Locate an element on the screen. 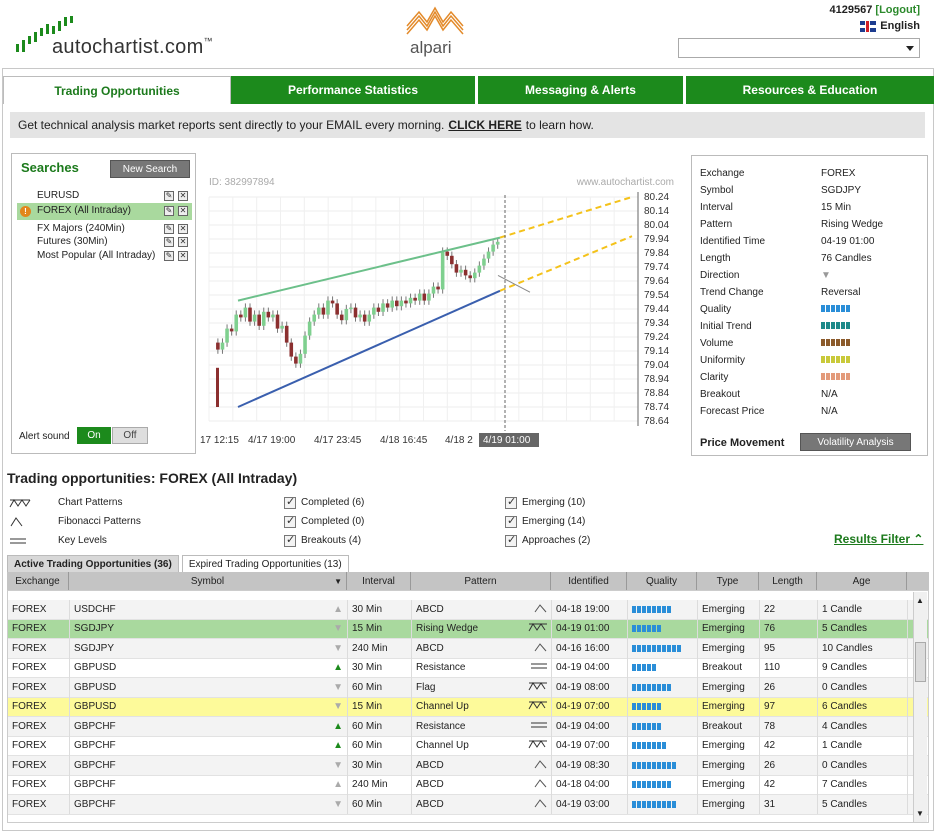 This screenshot has width=940, height=833. trend-up-icon: ▲ is located at coordinates (338, 785).